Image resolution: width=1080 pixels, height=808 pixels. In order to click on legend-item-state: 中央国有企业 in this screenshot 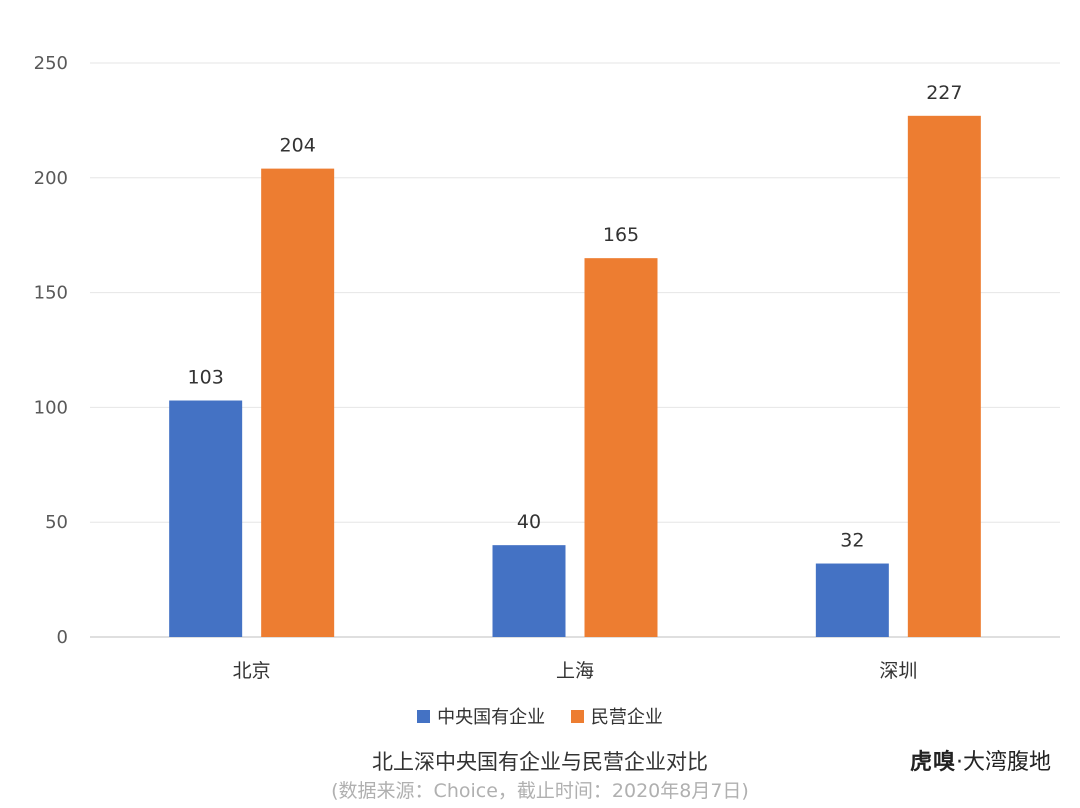, I will do `click(481, 716)`.